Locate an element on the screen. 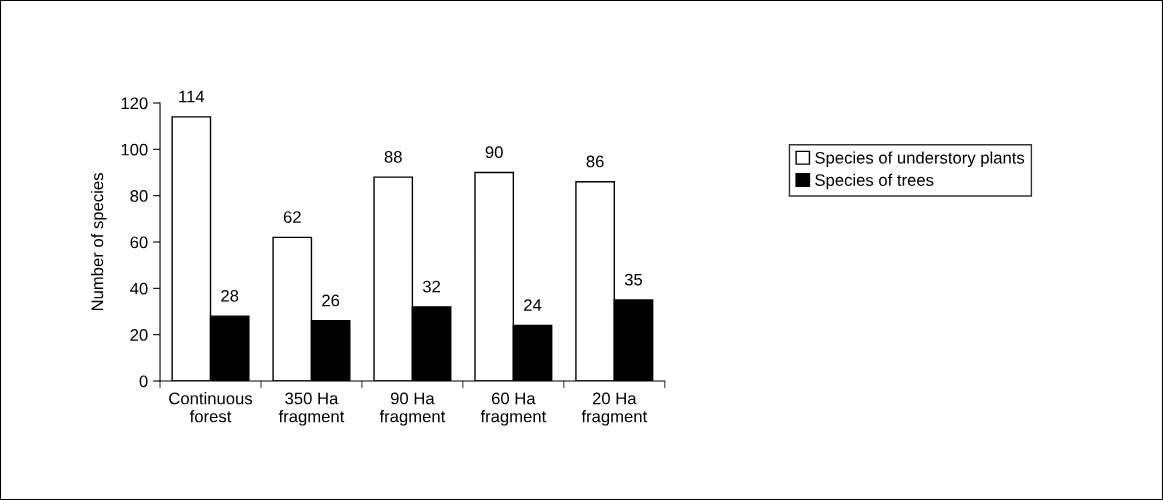 This screenshot has height=500, width=1163. data-label: 28 is located at coordinates (230, 295).